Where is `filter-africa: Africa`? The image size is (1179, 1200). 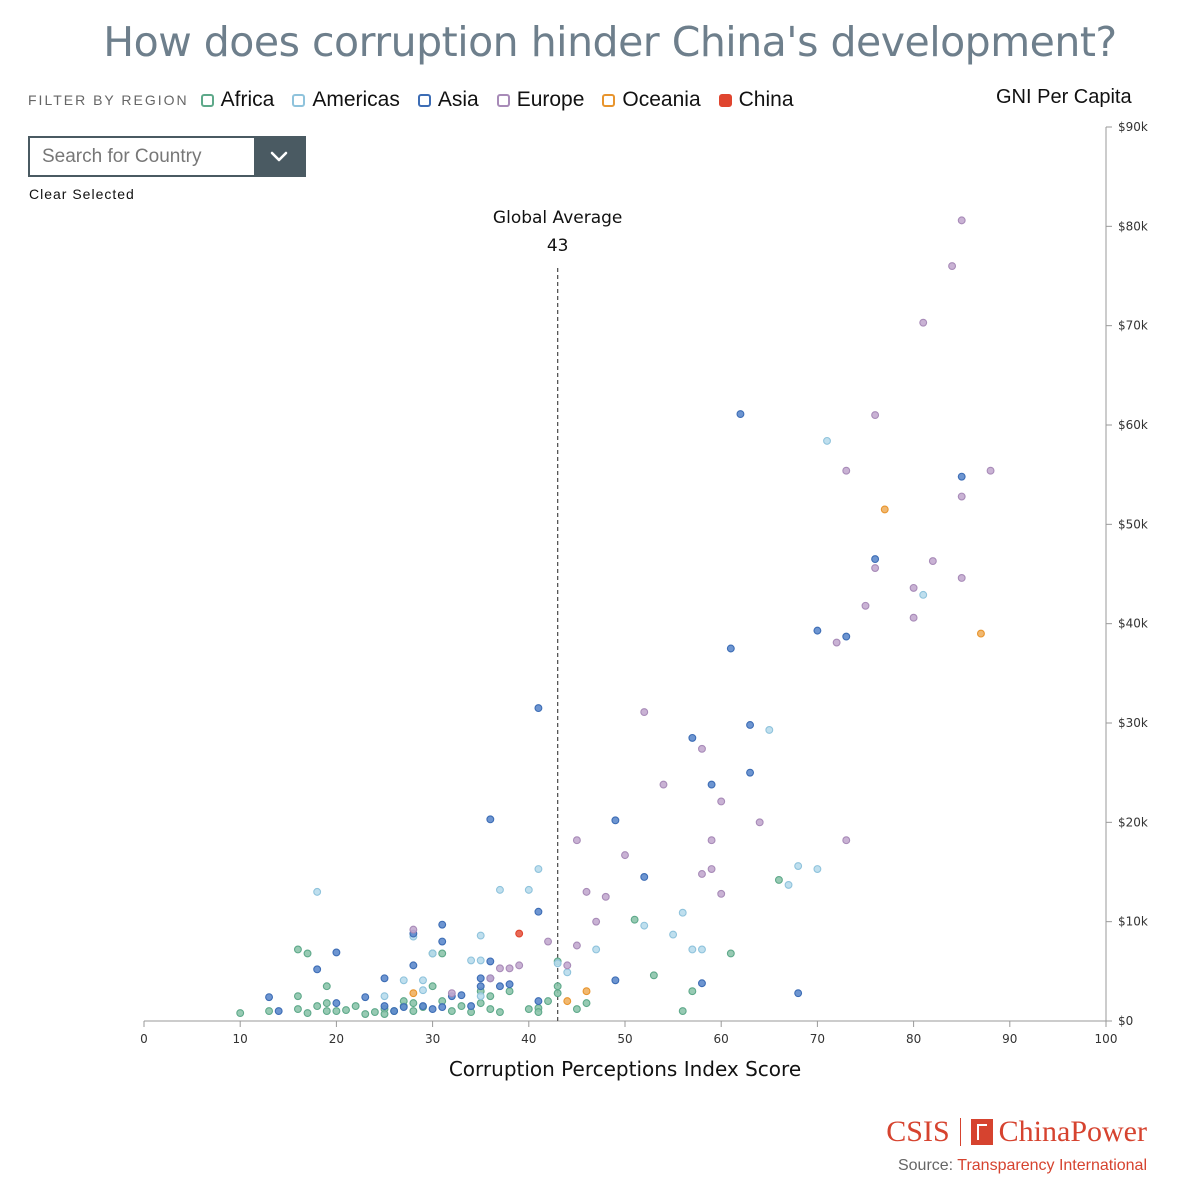
filter-africa: Africa is located at coordinates (237, 100).